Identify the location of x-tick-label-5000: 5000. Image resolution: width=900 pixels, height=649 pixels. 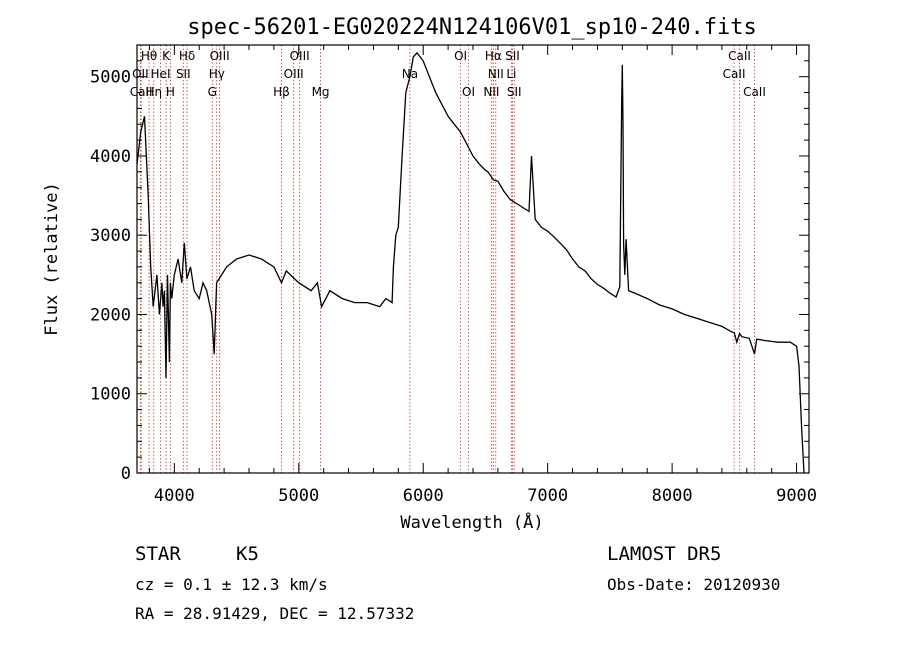
(298, 496).